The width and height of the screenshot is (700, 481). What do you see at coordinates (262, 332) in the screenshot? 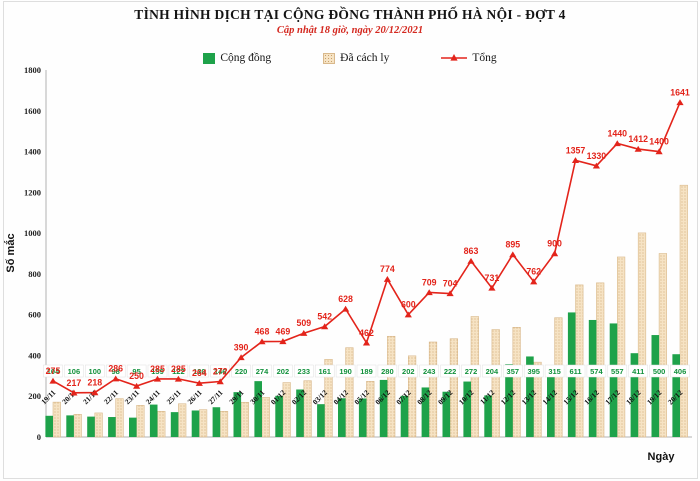
I see `total-label: 468` at bounding box center [262, 332].